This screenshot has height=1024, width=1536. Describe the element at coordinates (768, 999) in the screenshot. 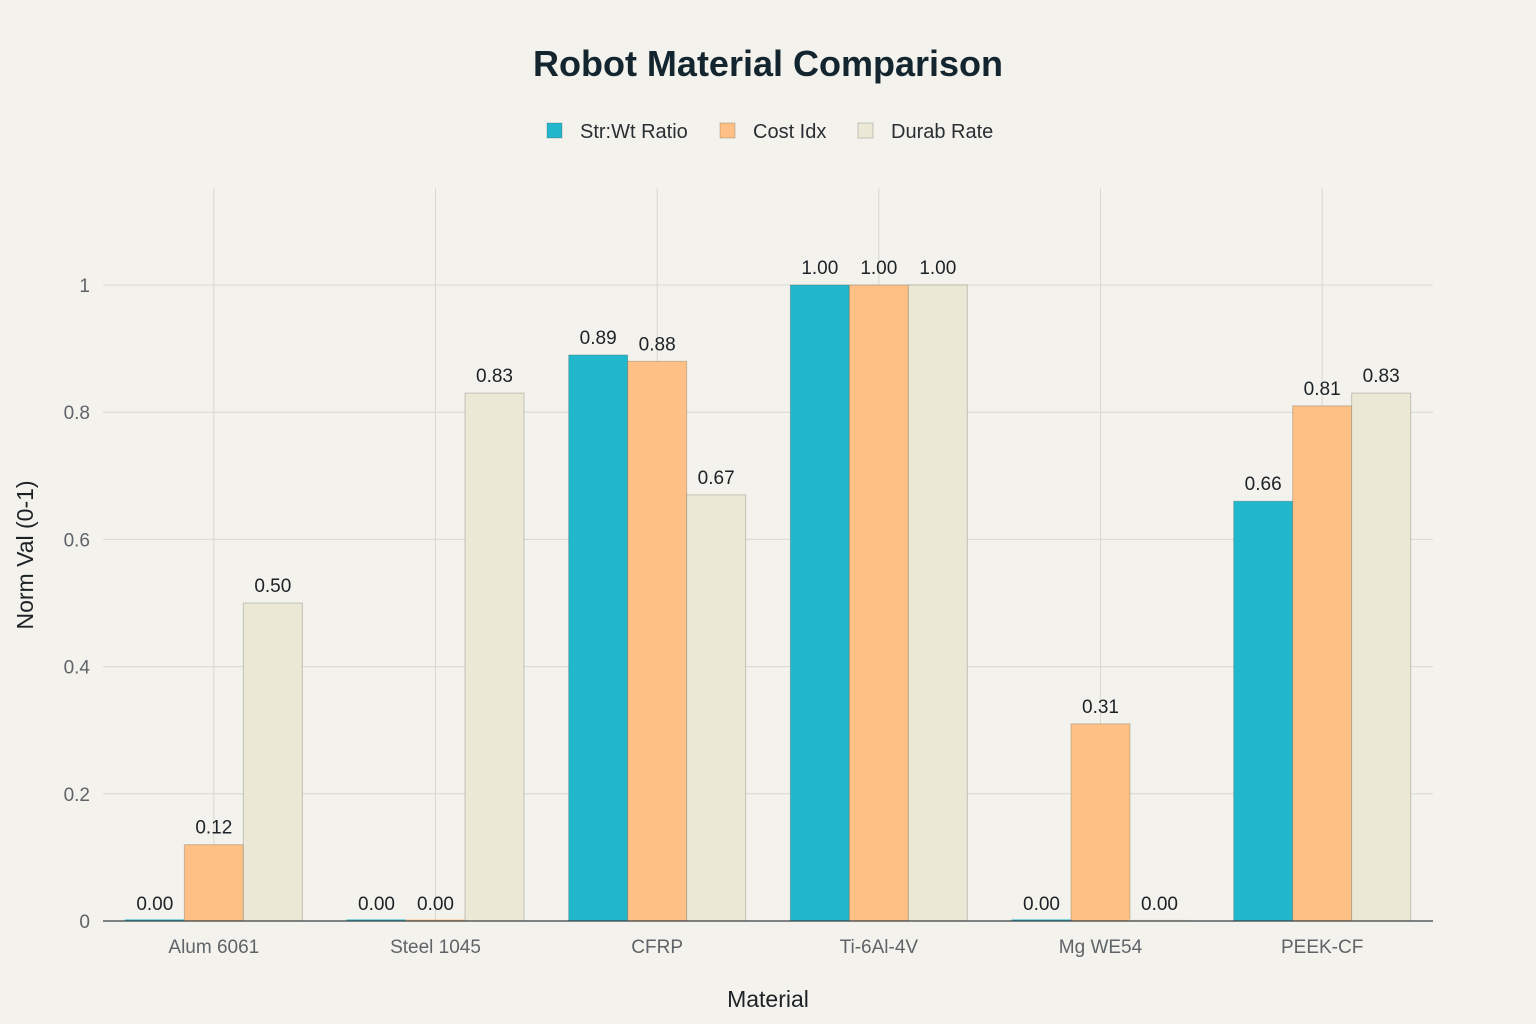

I see `x-axis-title: Material` at that location.